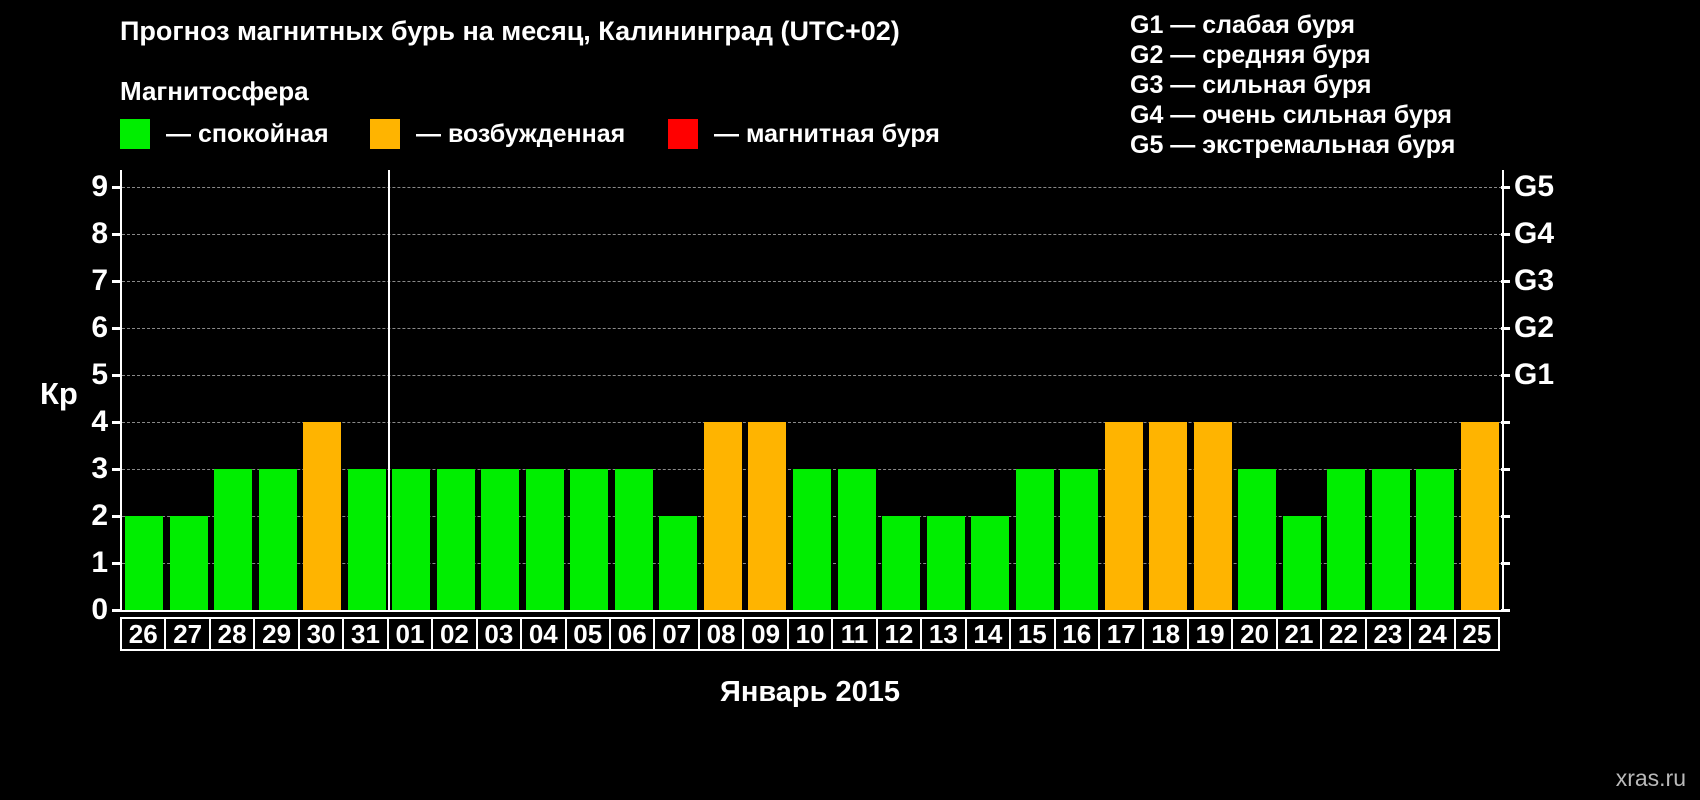  What do you see at coordinates (135, 134) in the screenshot?
I see `quiet-color-swatch` at bounding box center [135, 134].